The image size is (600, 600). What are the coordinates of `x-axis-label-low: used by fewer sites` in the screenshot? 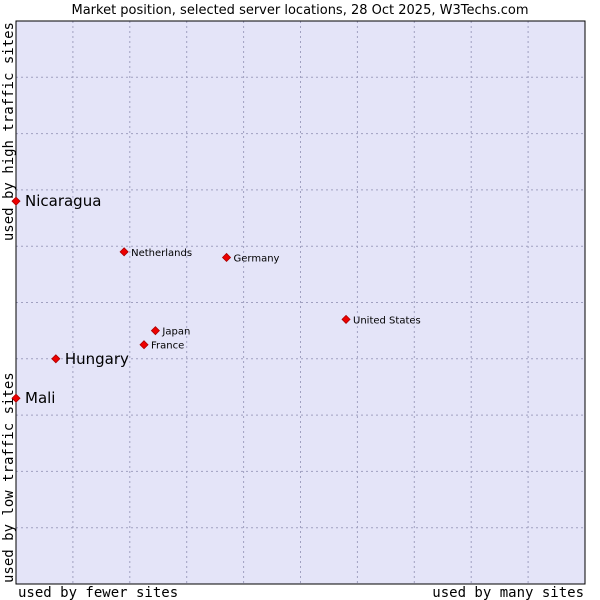 It's located at (98, 592).